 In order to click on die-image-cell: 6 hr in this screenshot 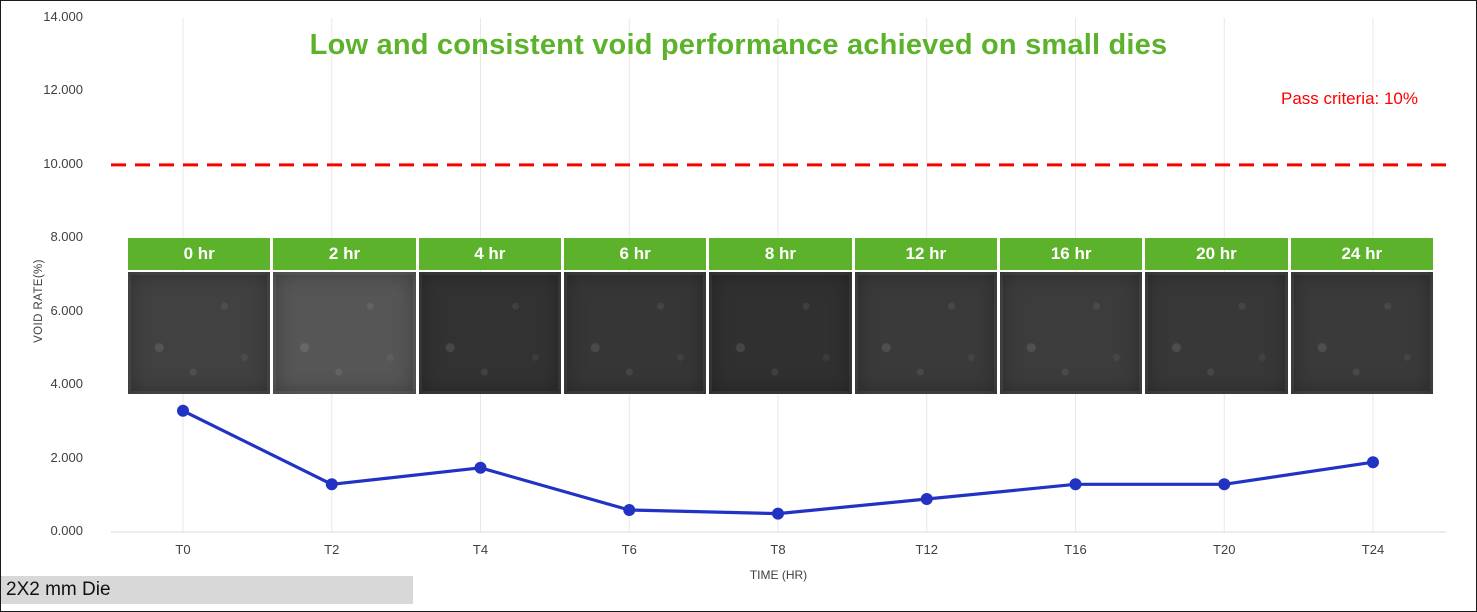, I will do `click(635, 316)`.